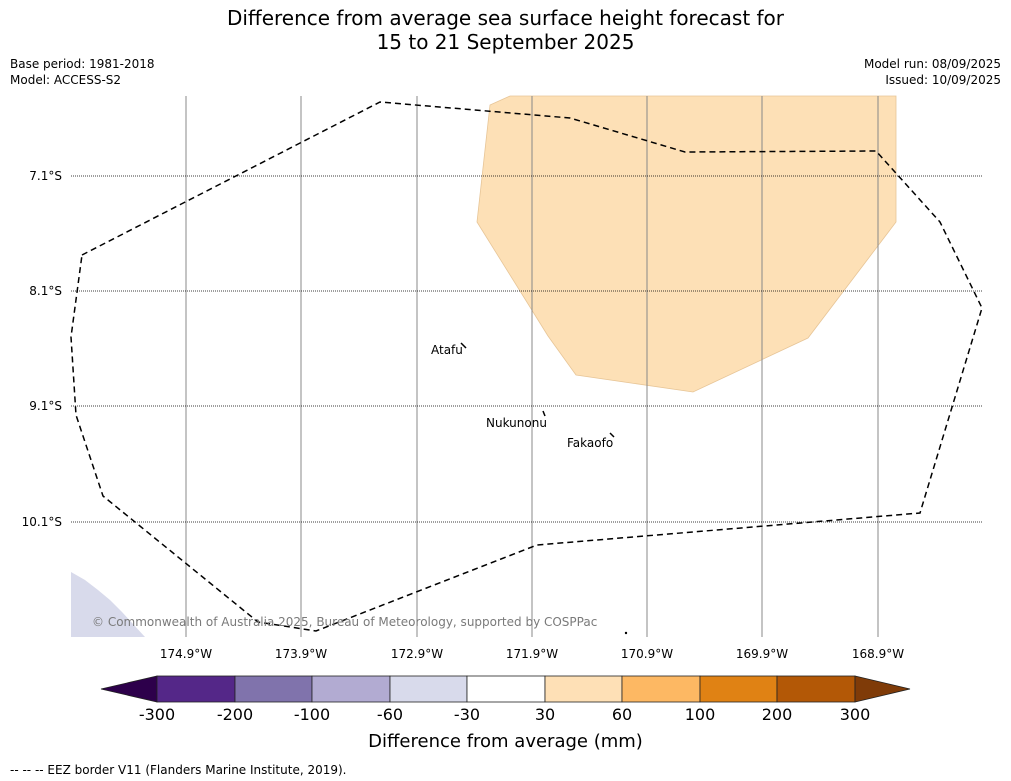 This screenshot has width=1011, height=781. What do you see at coordinates (943, 80) in the screenshot?
I see `issued-date: Issued: 10/09/2025` at bounding box center [943, 80].